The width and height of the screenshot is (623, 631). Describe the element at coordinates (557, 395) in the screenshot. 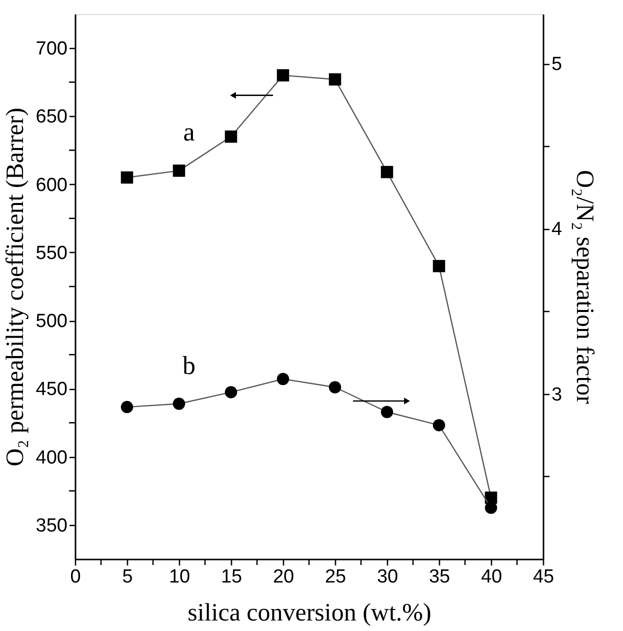

I see `y2-tick-label: 3` at that location.